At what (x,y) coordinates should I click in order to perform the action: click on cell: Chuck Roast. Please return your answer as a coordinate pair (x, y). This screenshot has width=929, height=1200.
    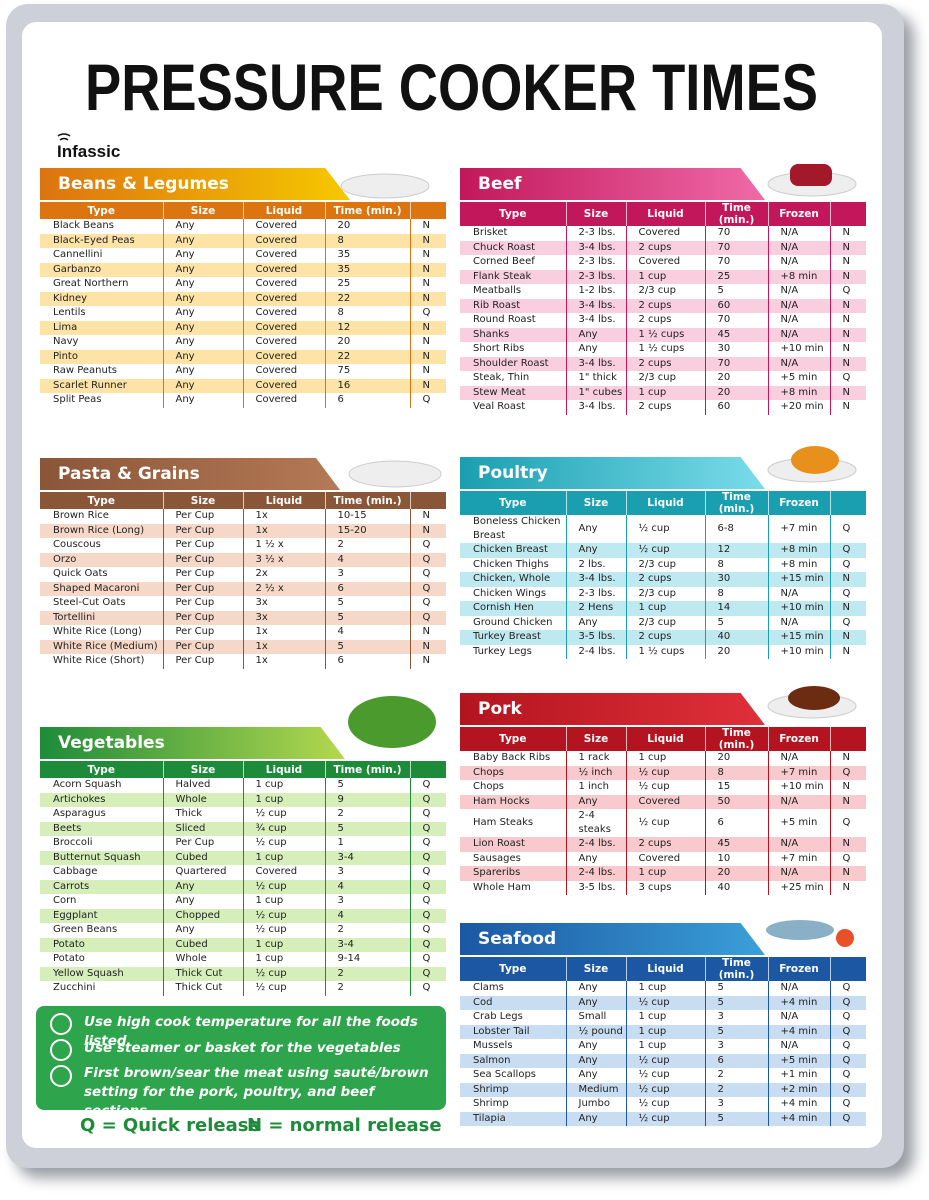
    Looking at the image, I should click on (504, 247).